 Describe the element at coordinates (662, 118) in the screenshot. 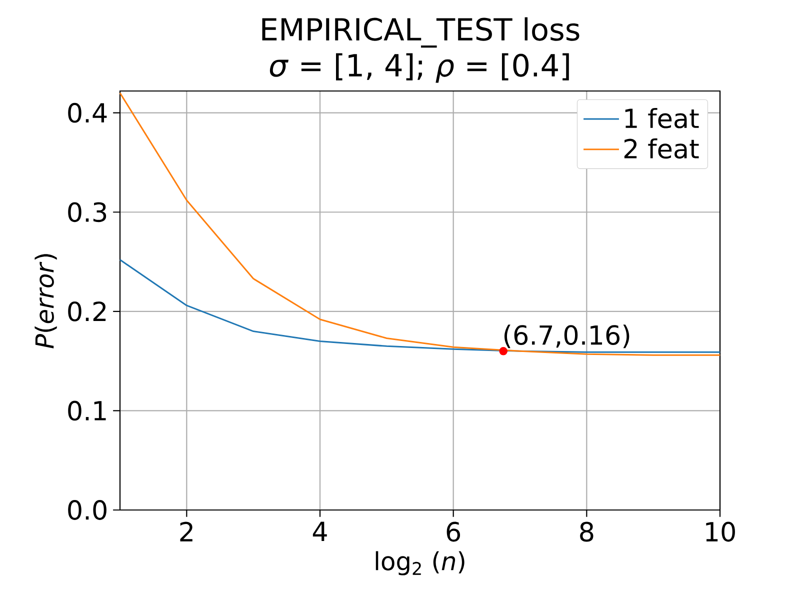

I see `legend-label: 1 feat` at that location.